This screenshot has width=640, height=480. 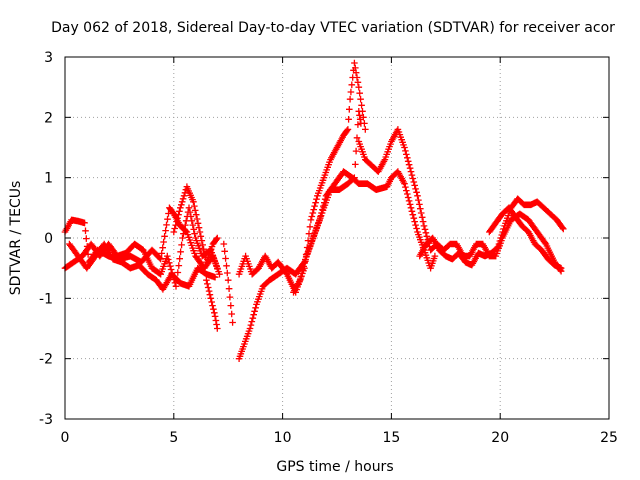 I want to click on x-tick-label: 10, so click(x=283, y=438).